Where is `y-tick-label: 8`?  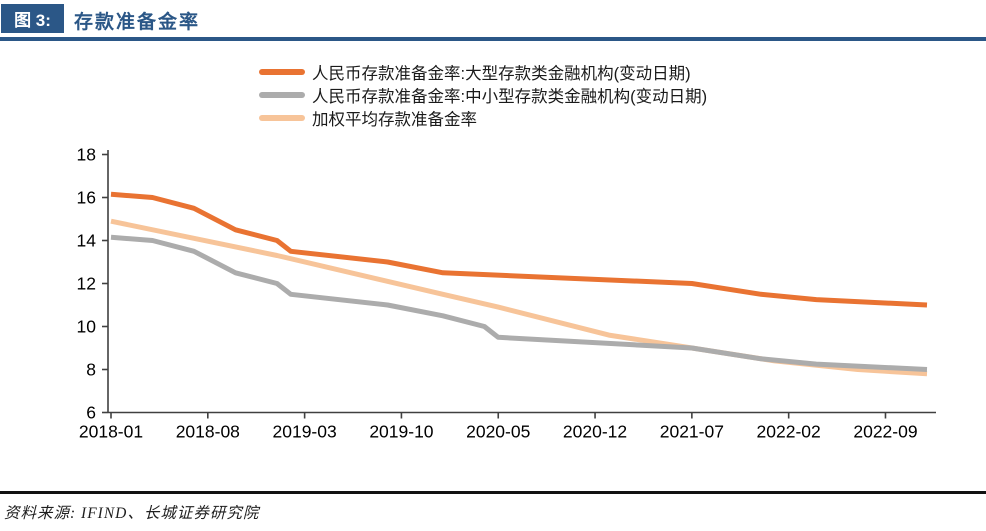 y-tick-label: 8 is located at coordinates (91, 370).